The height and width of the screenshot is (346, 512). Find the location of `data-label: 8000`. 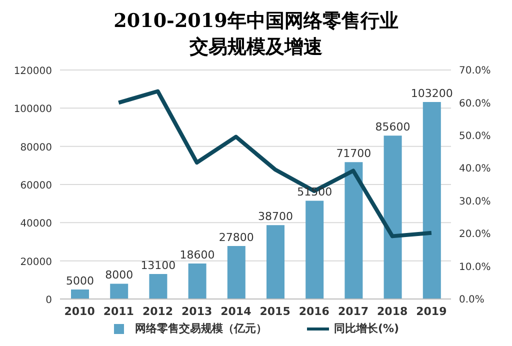

data-label: 8000 is located at coordinates (119, 275).